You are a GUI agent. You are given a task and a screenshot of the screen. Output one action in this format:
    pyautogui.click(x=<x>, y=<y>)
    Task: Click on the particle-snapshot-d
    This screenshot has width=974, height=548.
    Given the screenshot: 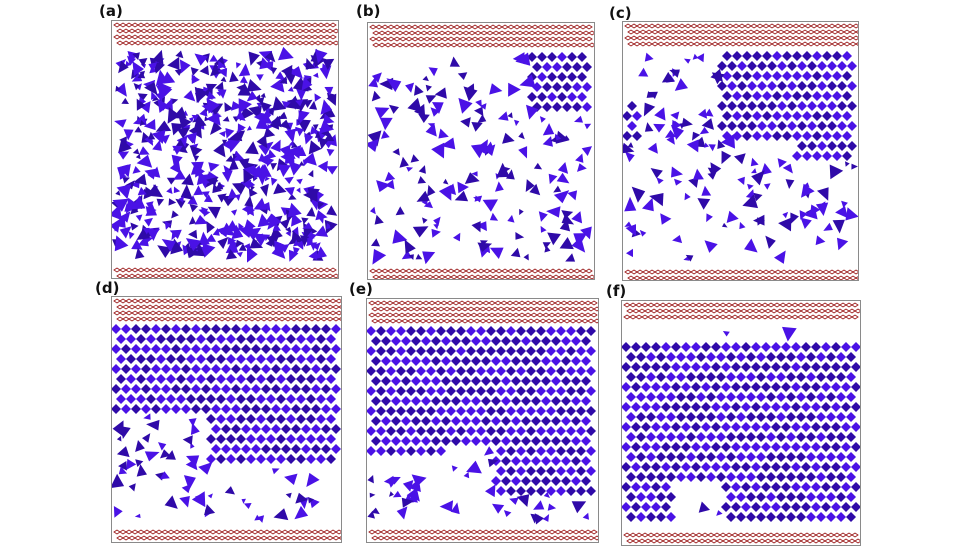 What is the action you would take?
    pyautogui.click(x=226, y=419)
    